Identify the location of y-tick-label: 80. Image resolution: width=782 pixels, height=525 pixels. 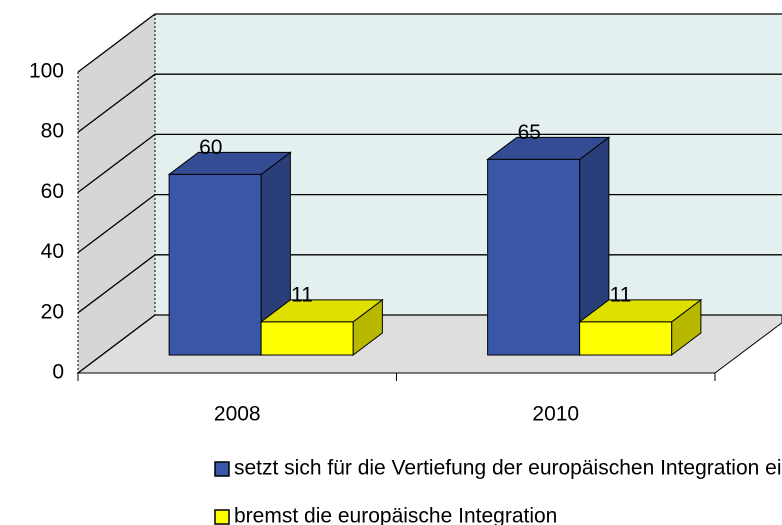
(52, 131).